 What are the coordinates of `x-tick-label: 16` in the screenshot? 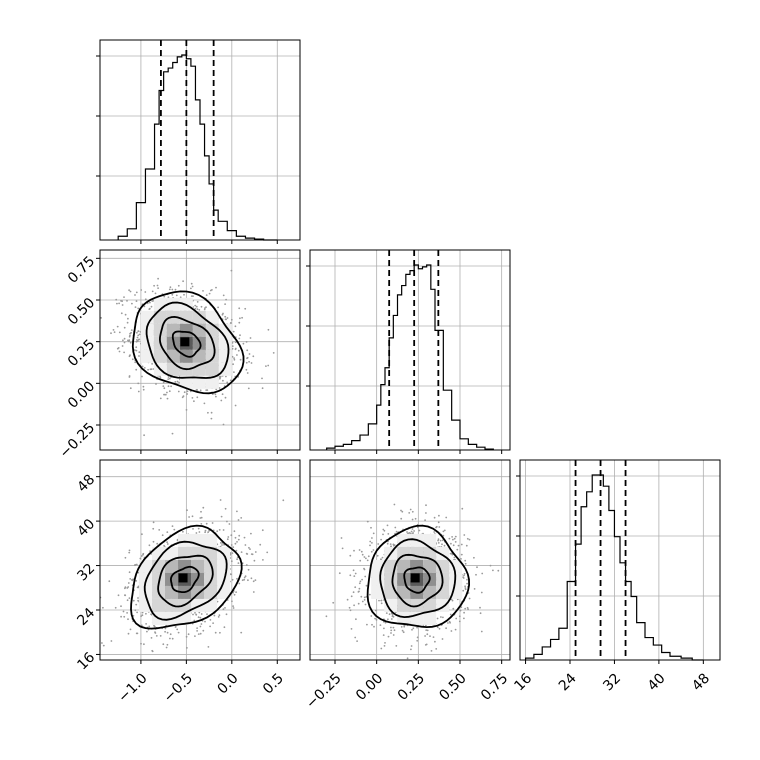 It's located at (523, 682).